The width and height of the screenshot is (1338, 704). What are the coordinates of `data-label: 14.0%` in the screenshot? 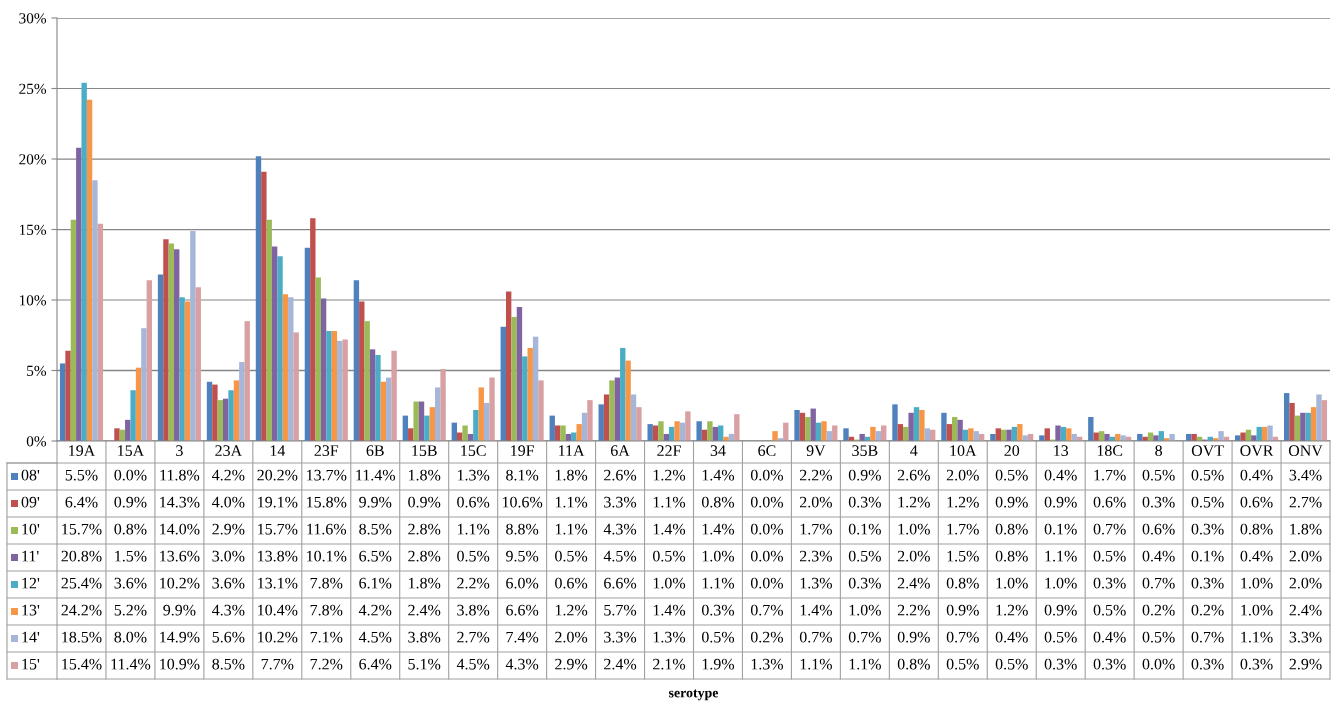 It's located at (180, 529).